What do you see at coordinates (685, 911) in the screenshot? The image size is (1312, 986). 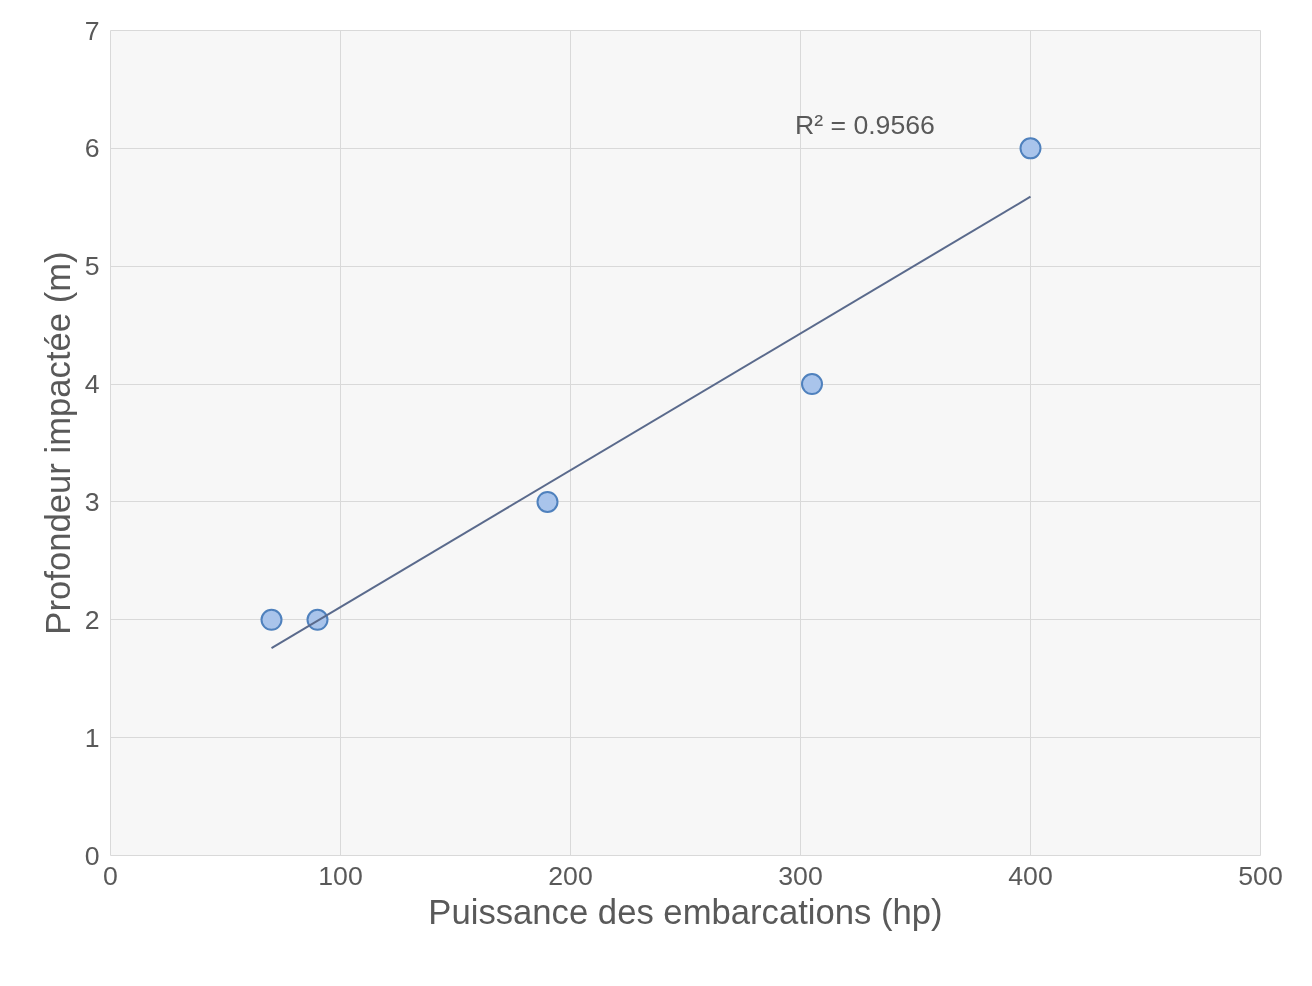 I see `x-axis-title: Puissance des embarcations (hp)` at bounding box center [685, 911].